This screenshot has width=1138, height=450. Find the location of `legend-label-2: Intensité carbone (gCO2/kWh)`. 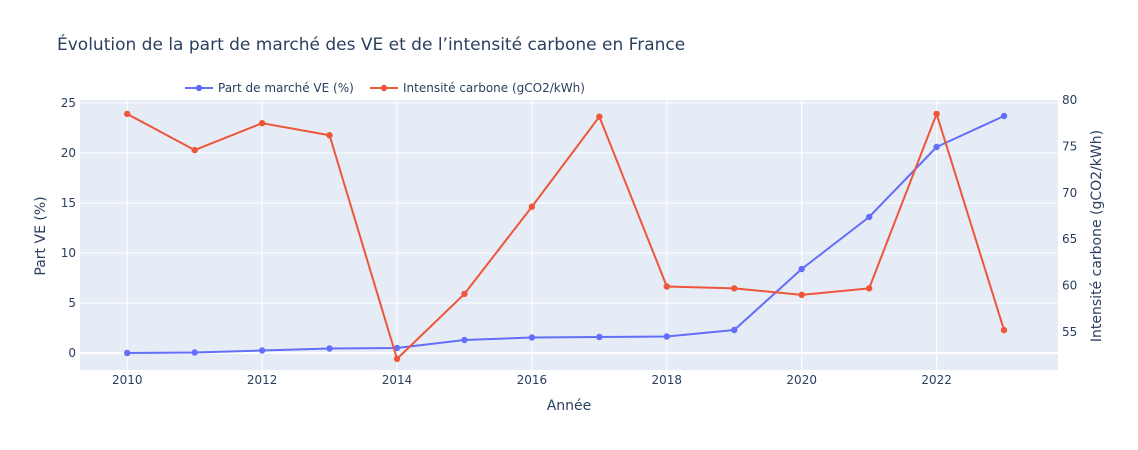

legend-label-2: Intensité carbone (gCO2/kWh) is located at coordinates (494, 88).